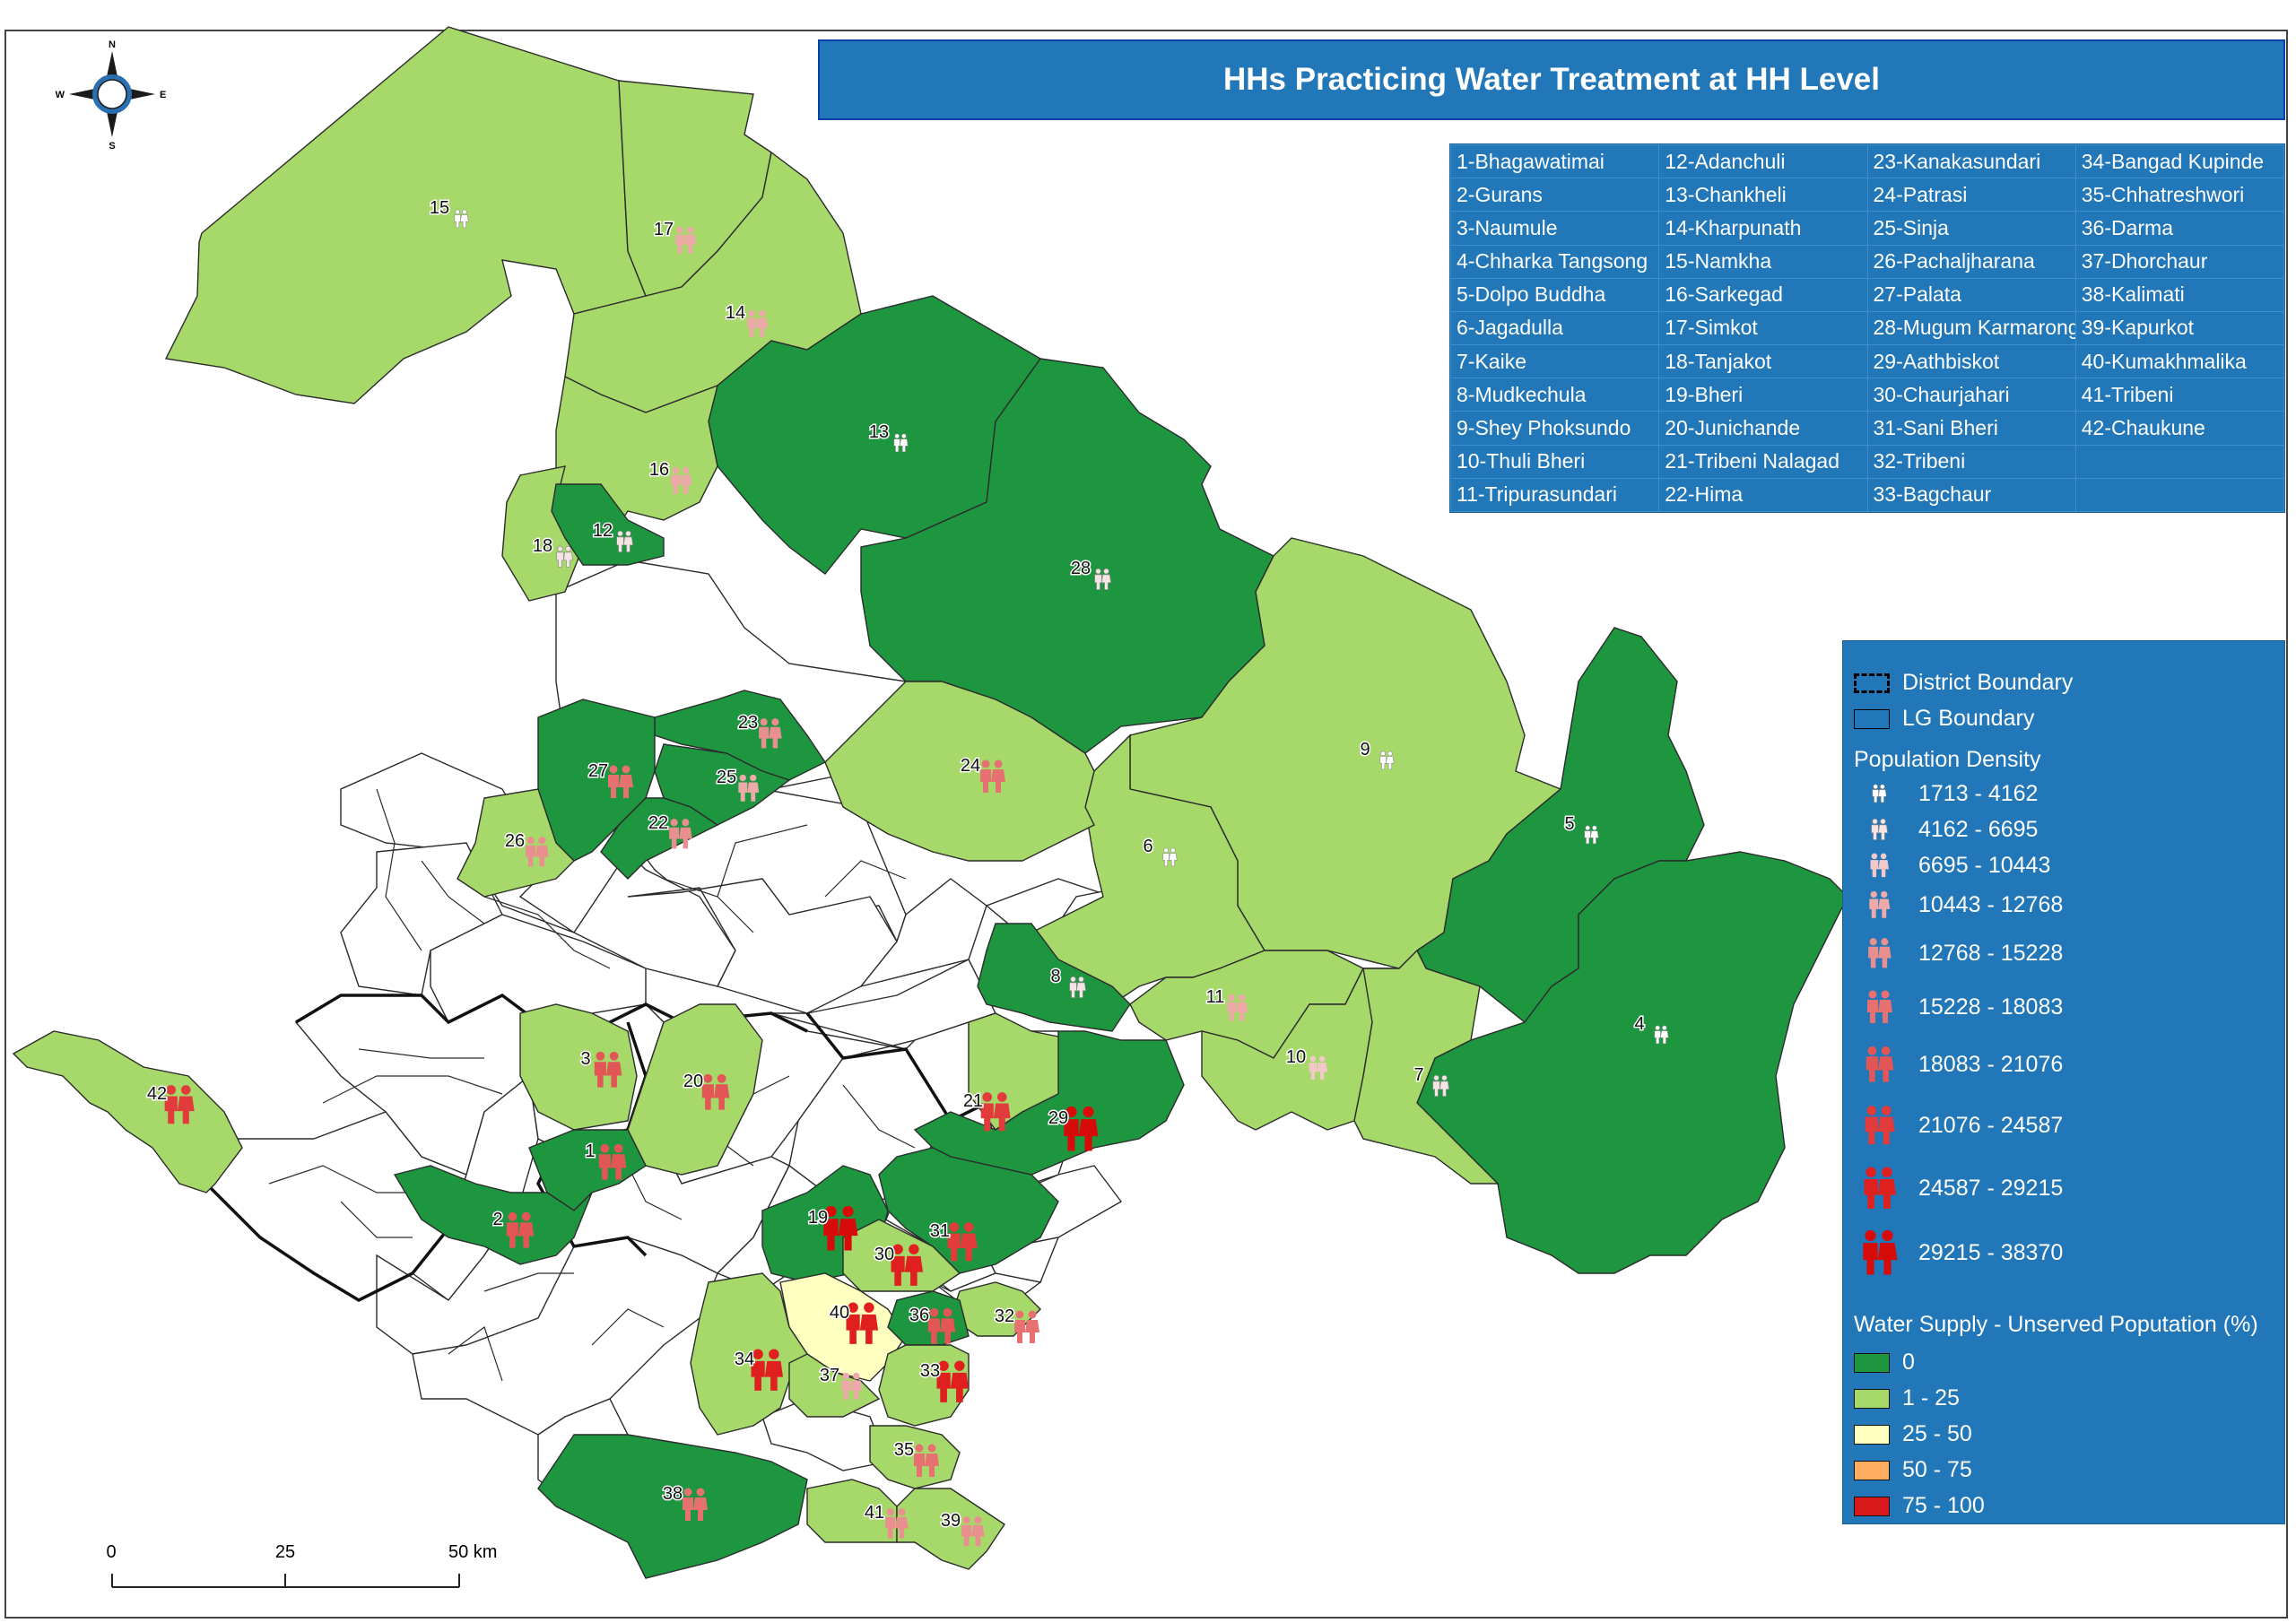 Image resolution: width=2296 pixels, height=1623 pixels. I want to click on index-cell: 13-Chankheli, so click(1763, 195).